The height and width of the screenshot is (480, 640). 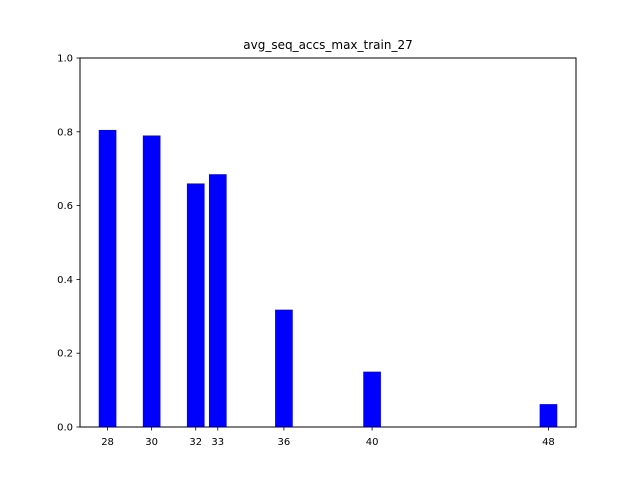 I want to click on y-tick-label: 1.0, so click(x=65, y=59).